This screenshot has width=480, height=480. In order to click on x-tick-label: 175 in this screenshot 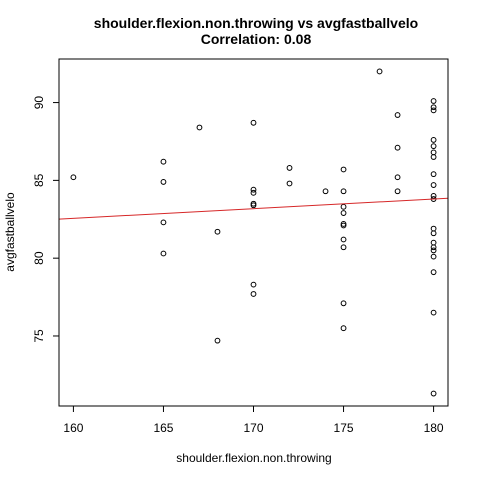, I will do `click(344, 428)`.